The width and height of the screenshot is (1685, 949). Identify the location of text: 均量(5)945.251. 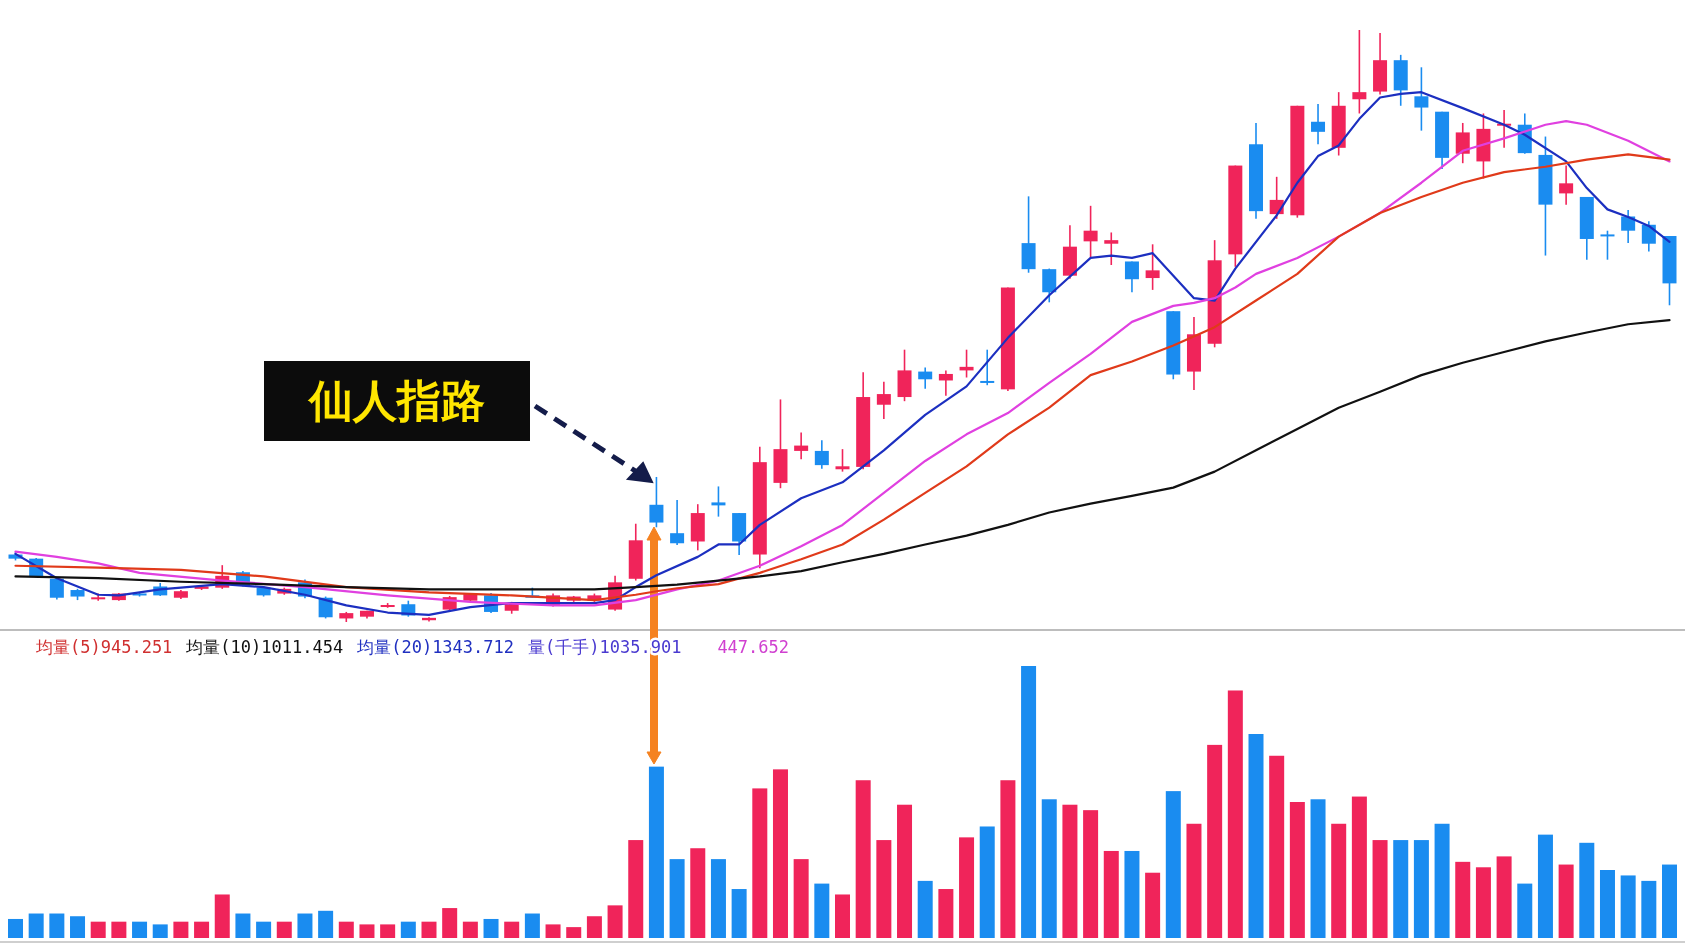
(104, 647).